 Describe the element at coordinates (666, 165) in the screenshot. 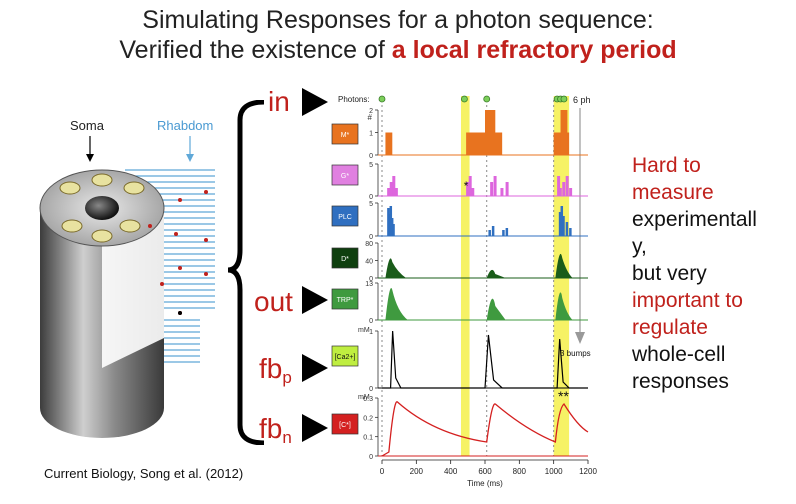

I see `annotation-line: Hard to` at that location.